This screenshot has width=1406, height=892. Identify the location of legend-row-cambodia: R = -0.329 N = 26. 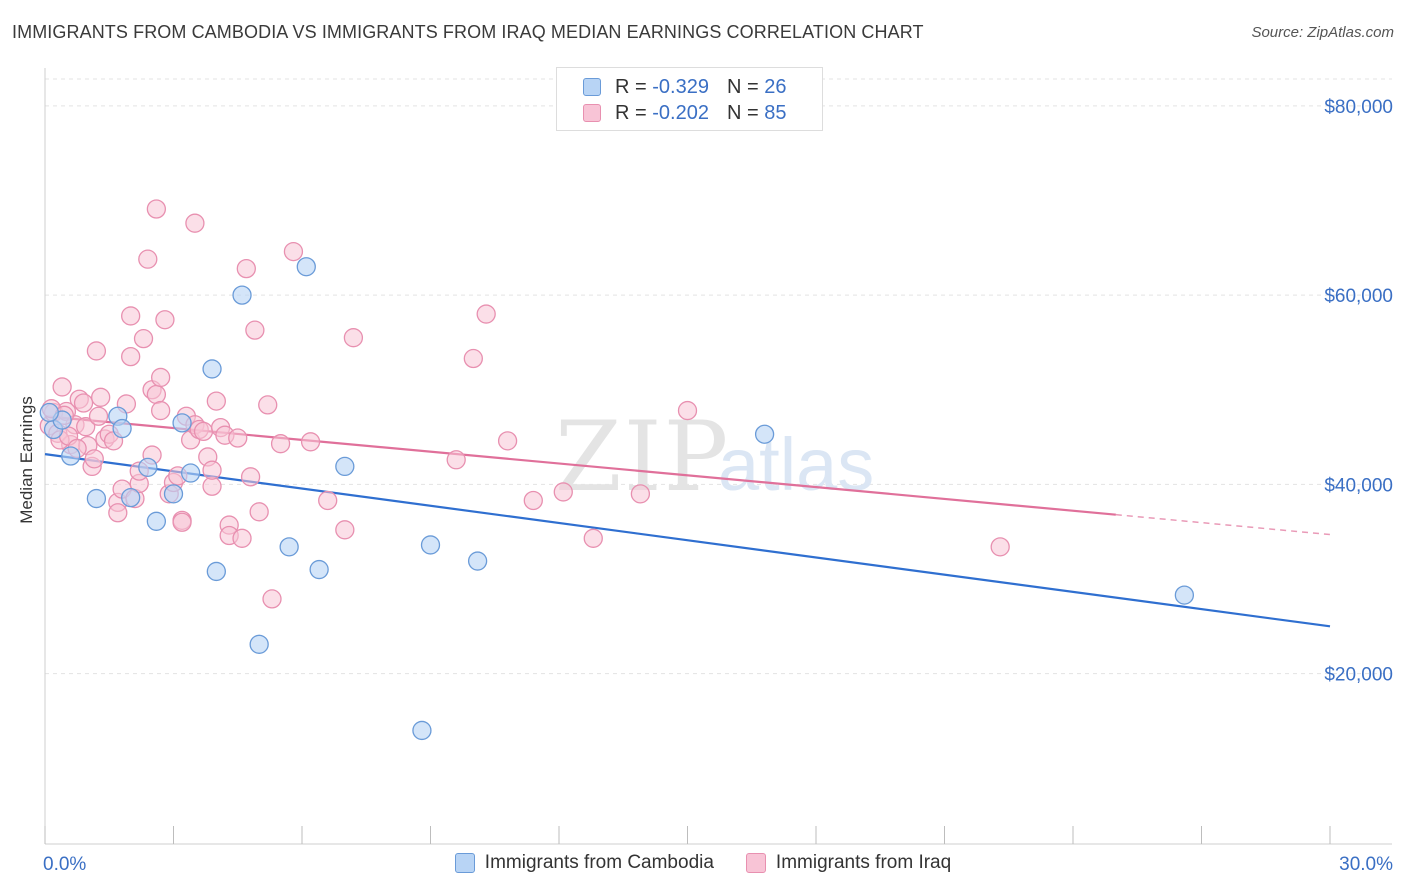
(684, 87).